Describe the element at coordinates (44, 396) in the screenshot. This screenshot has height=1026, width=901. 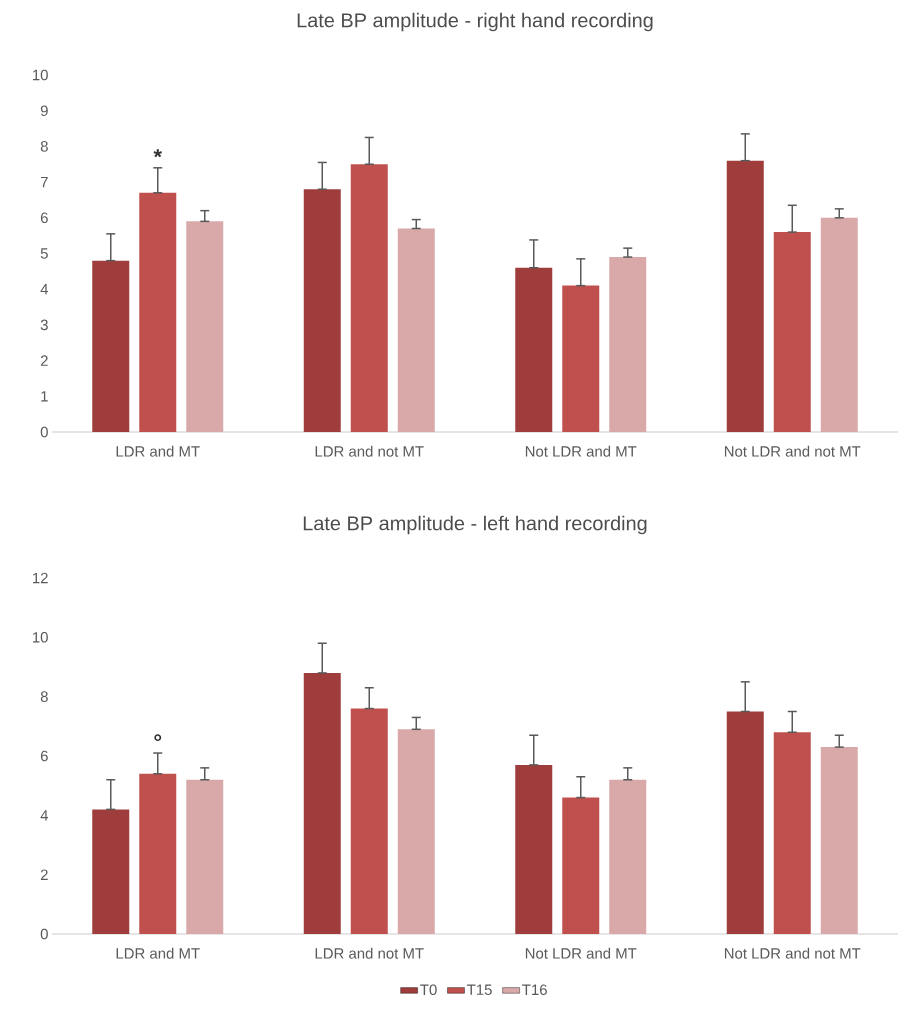
I see `y-tick-label: 1` at that location.